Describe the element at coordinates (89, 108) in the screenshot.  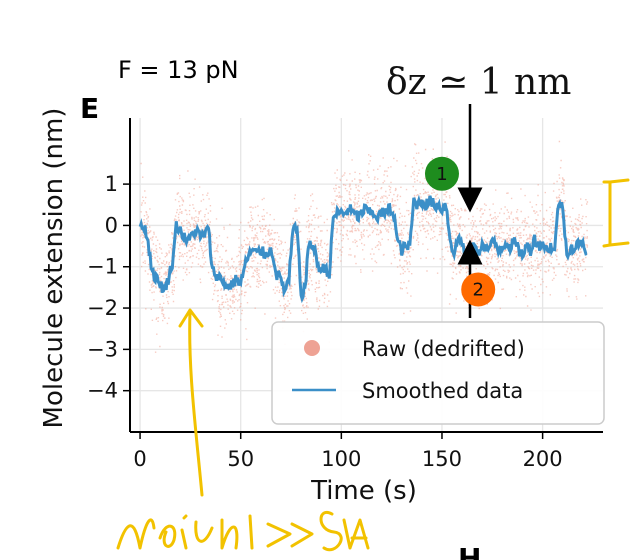
I see `panel-letter: E` at that location.